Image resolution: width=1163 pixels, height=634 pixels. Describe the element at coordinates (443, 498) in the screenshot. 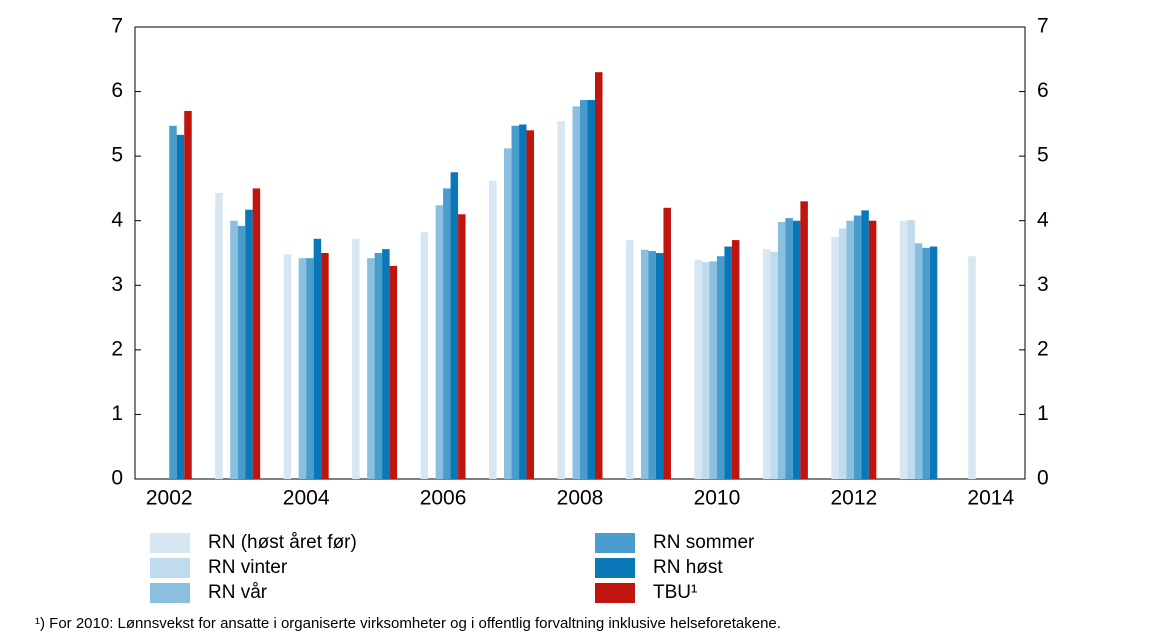

I see `x-tick-label: 2006` at that location.